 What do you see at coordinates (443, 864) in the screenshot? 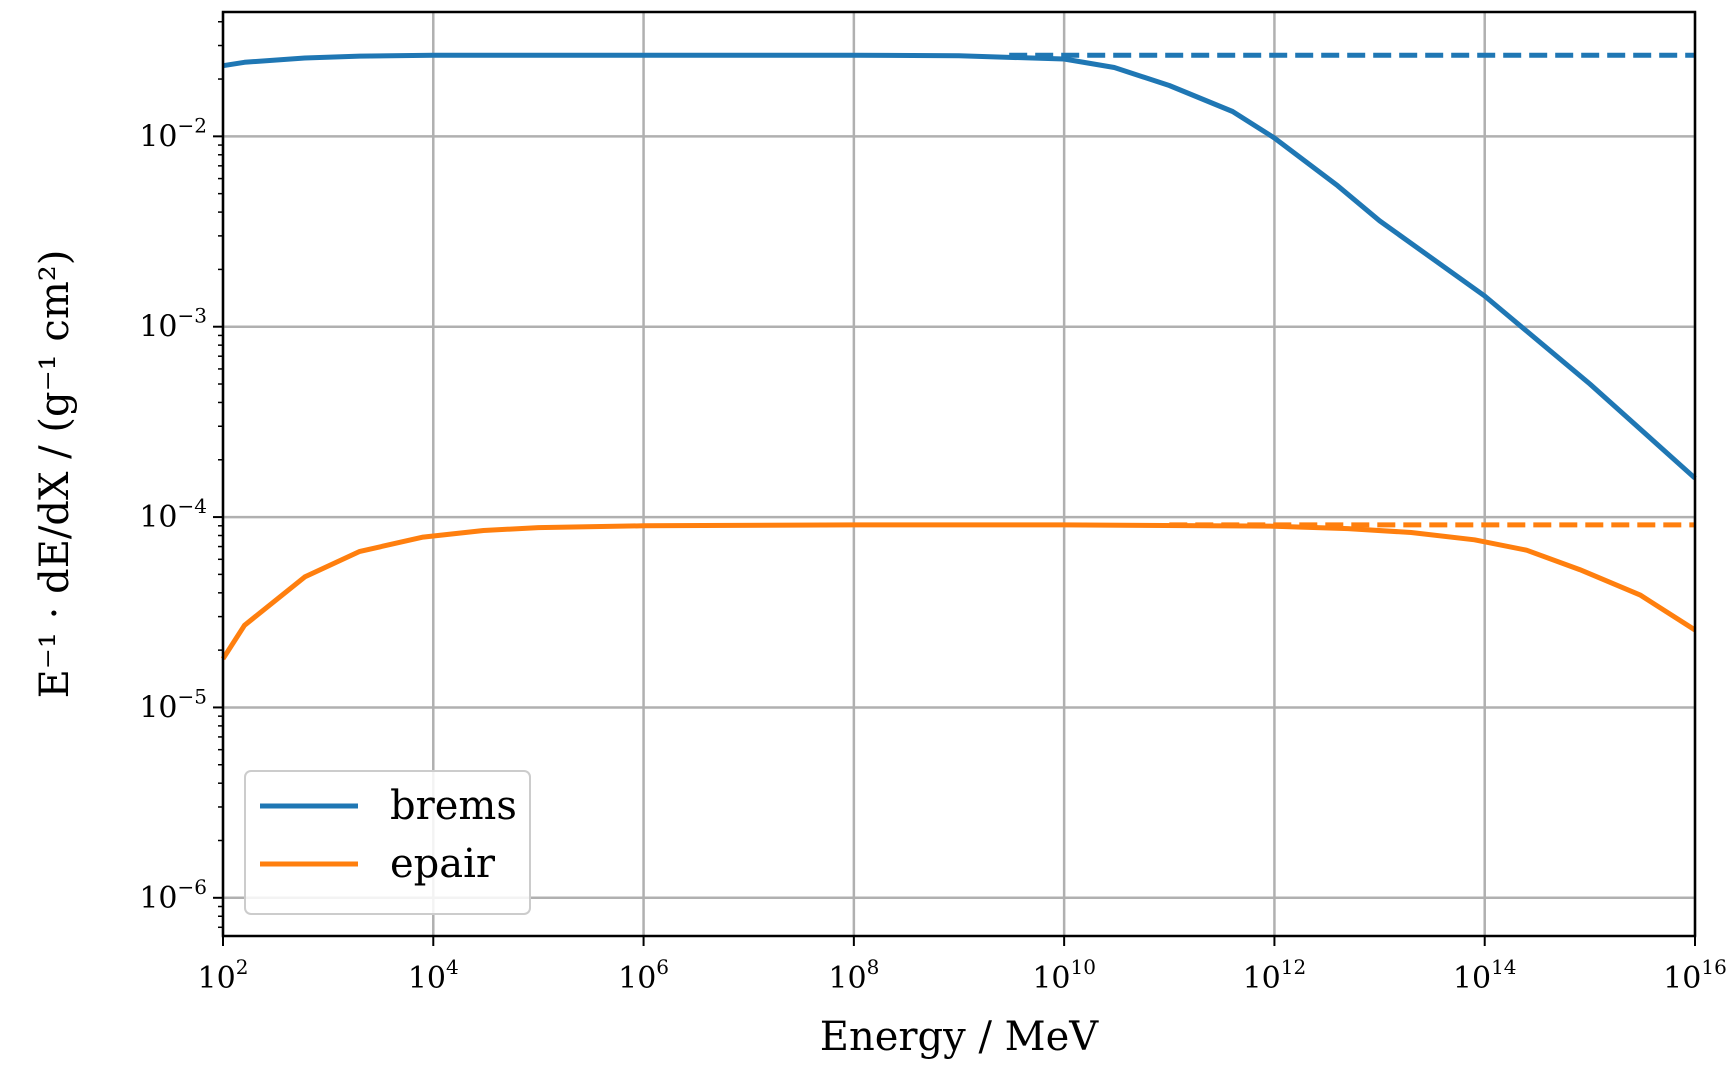
I see `legend-label-epair: epair` at bounding box center [443, 864].